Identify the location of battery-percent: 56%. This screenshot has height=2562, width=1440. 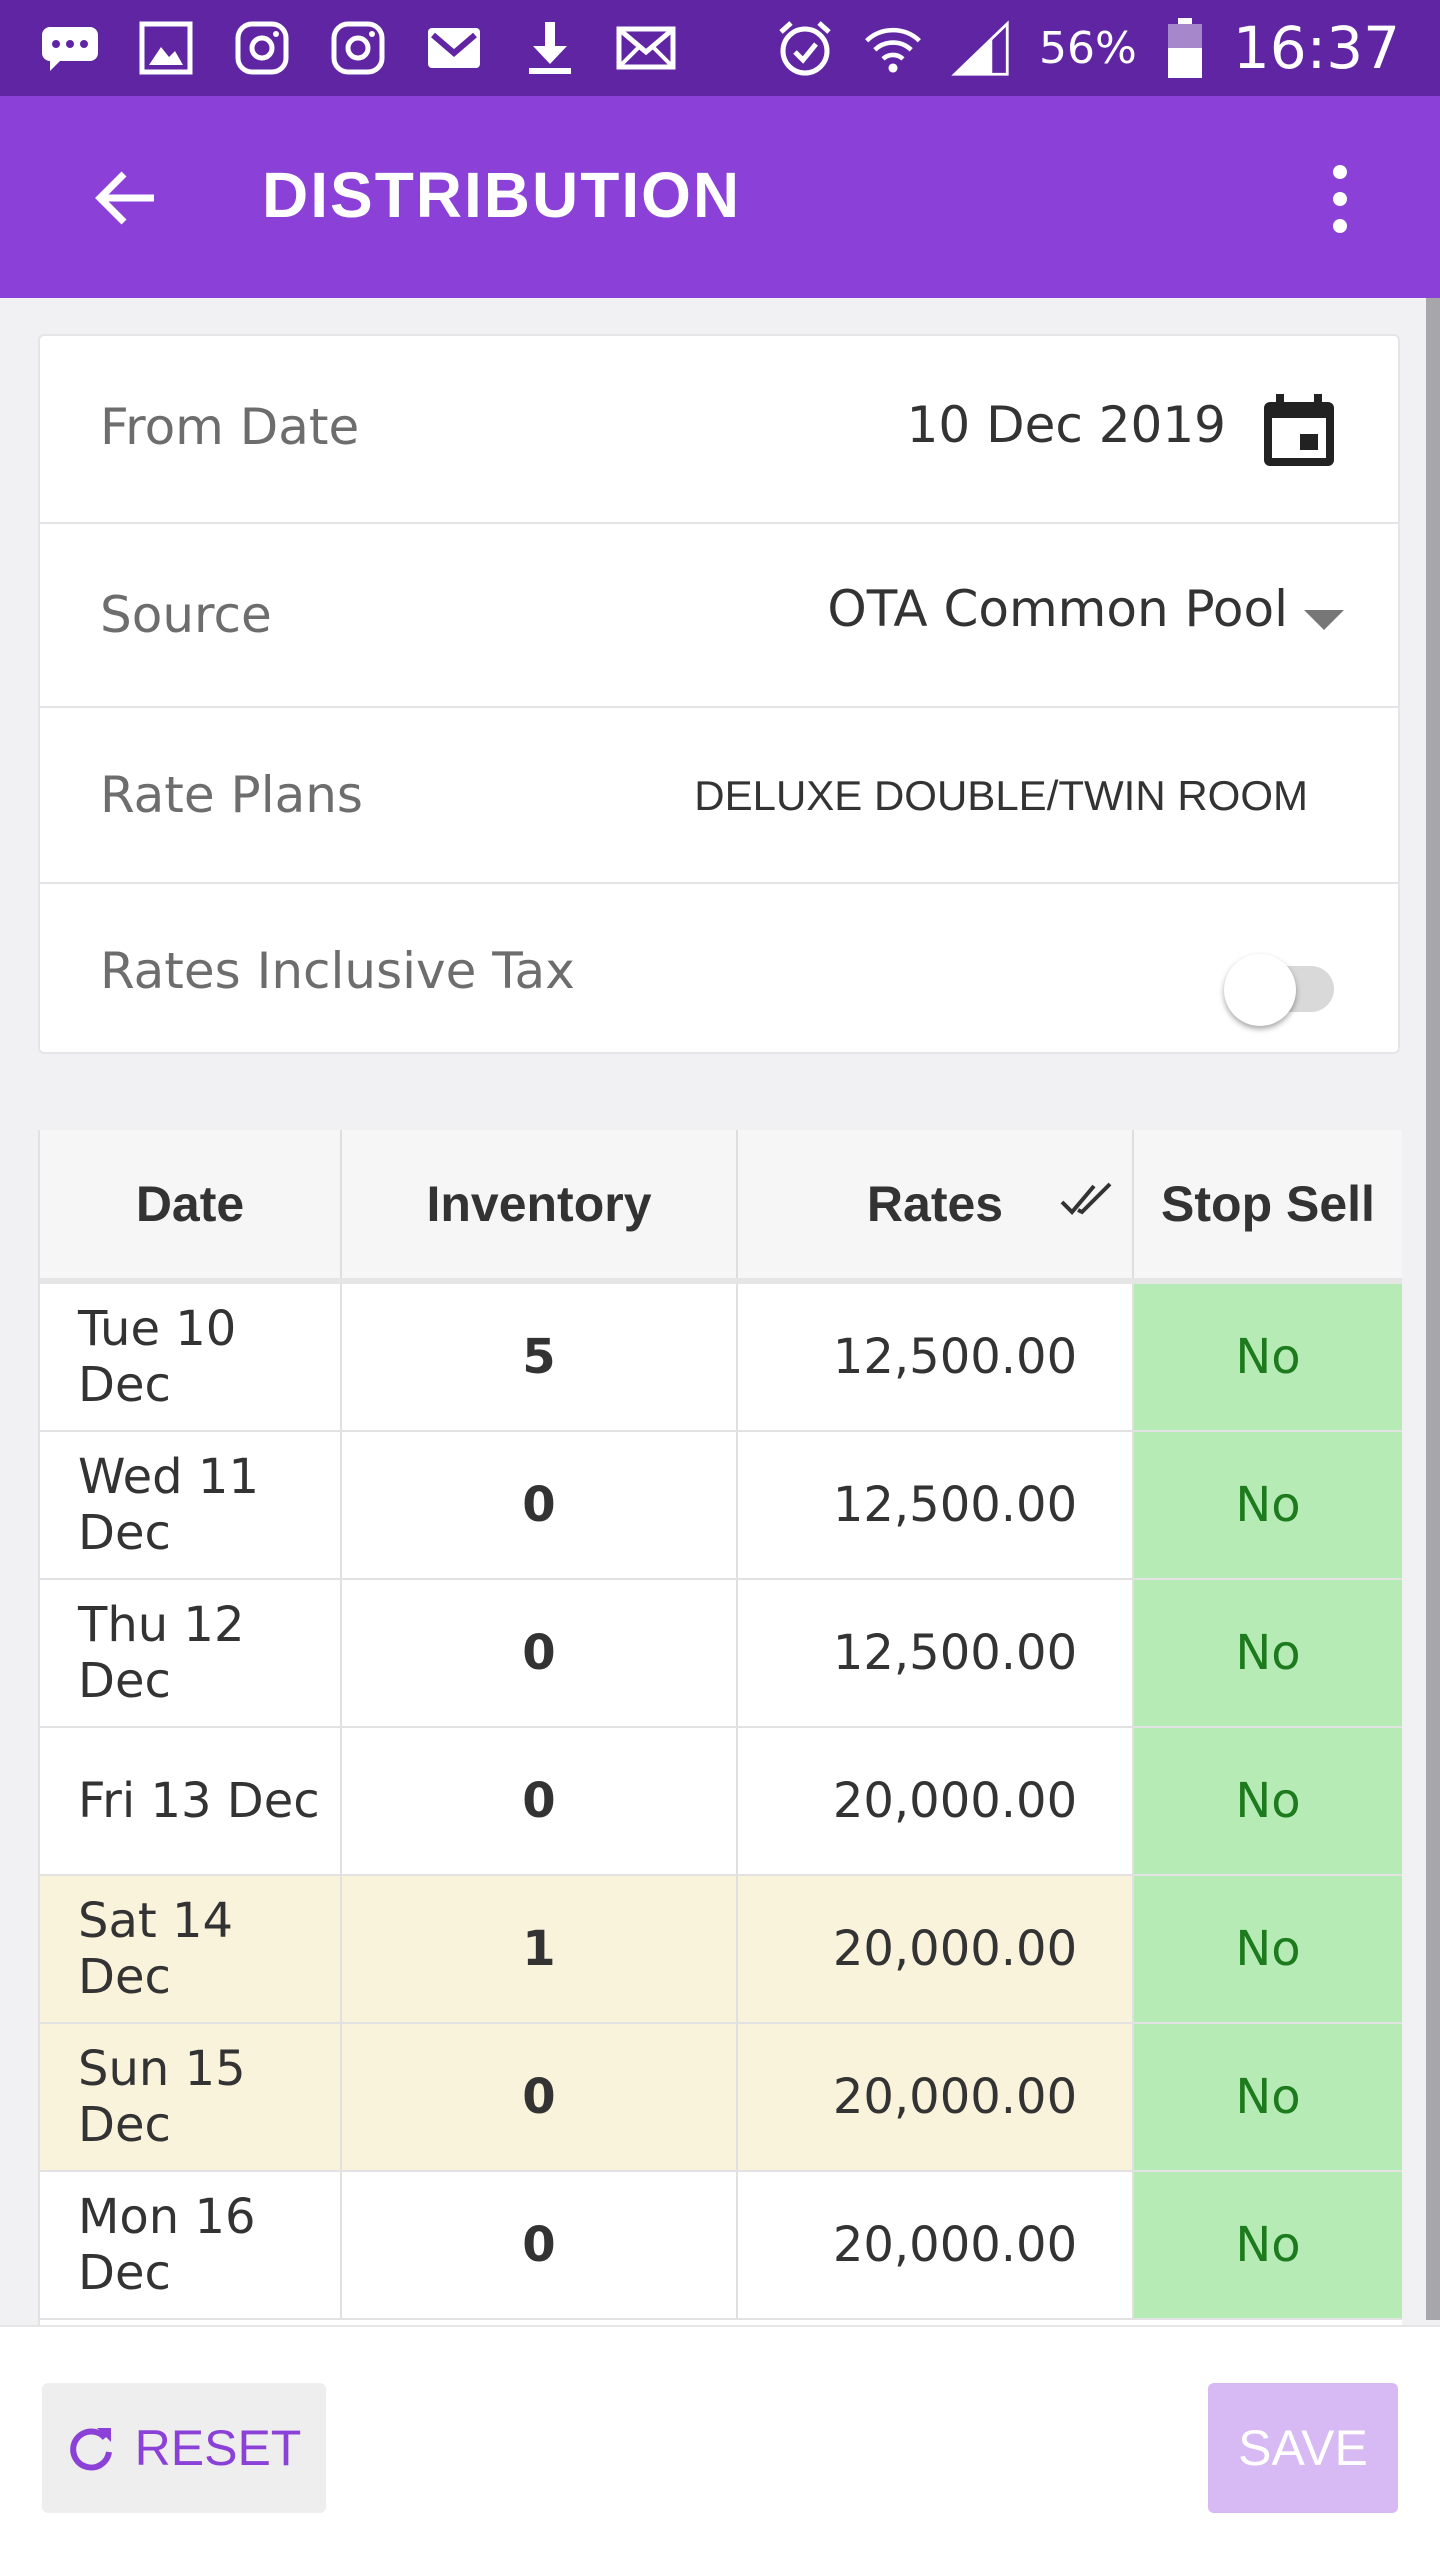
(1088, 48).